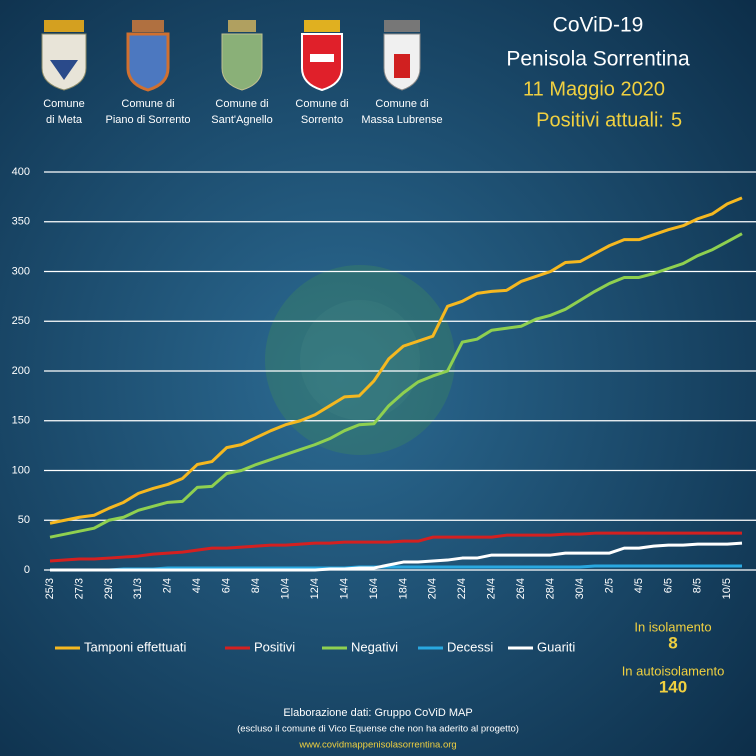 The image size is (756, 756). What do you see at coordinates (21, 321) in the screenshot?
I see `y-tick-label: 250` at bounding box center [21, 321].